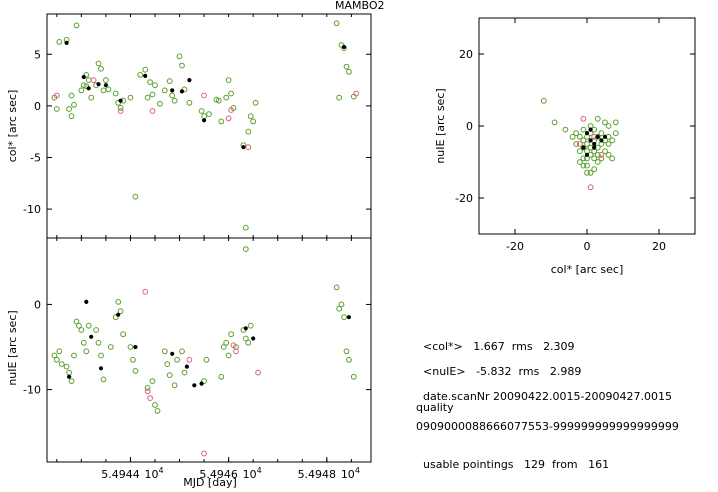 The height and width of the screenshot is (492, 718). I want to click on data-points, so click(579, 144).